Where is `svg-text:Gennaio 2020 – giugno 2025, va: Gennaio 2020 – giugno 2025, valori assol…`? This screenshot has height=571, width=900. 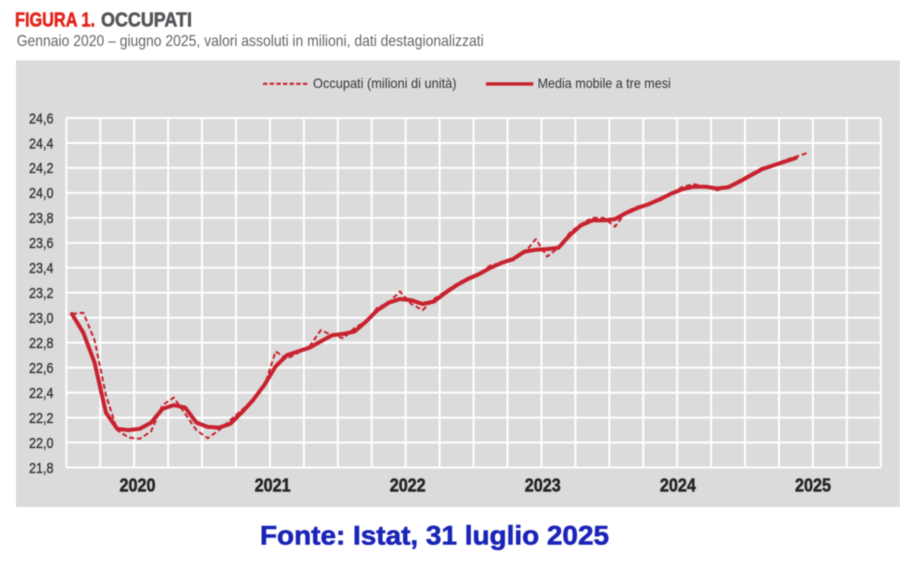
svg-text:Gennaio 2020 – giugno 2025, va: Gennaio 2020 – giugno 2025, valori assol… is located at coordinates (250, 41).